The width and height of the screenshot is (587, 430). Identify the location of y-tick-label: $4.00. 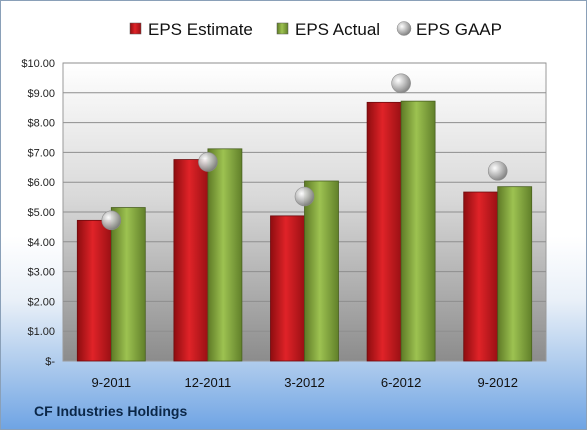
(41, 243).